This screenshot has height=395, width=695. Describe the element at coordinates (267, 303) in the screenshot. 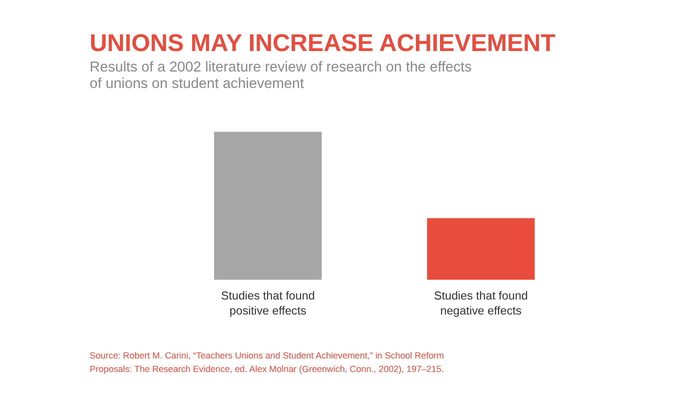

I see `x-tick-label: Studies that found positive effects` at that location.